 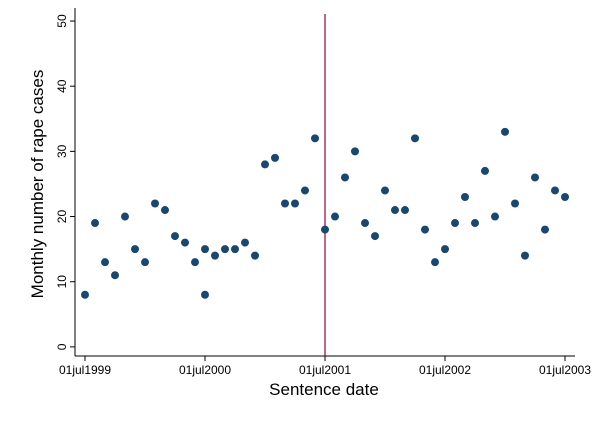 I want to click on x-tick-label: 01jul2002, so click(x=445, y=370).